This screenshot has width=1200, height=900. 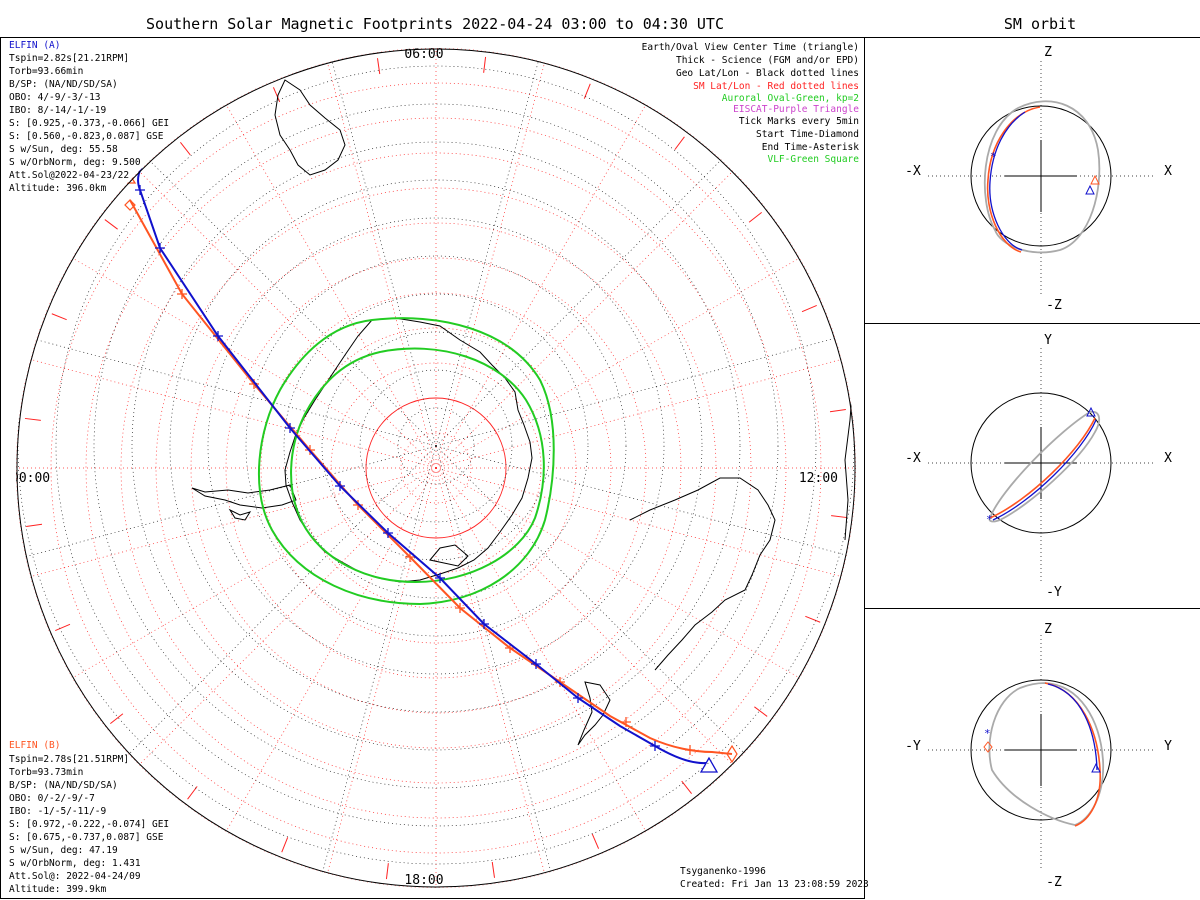 What do you see at coordinates (1040, 24) in the screenshot?
I see `sm-orbit-title: SM orbit` at bounding box center [1040, 24].